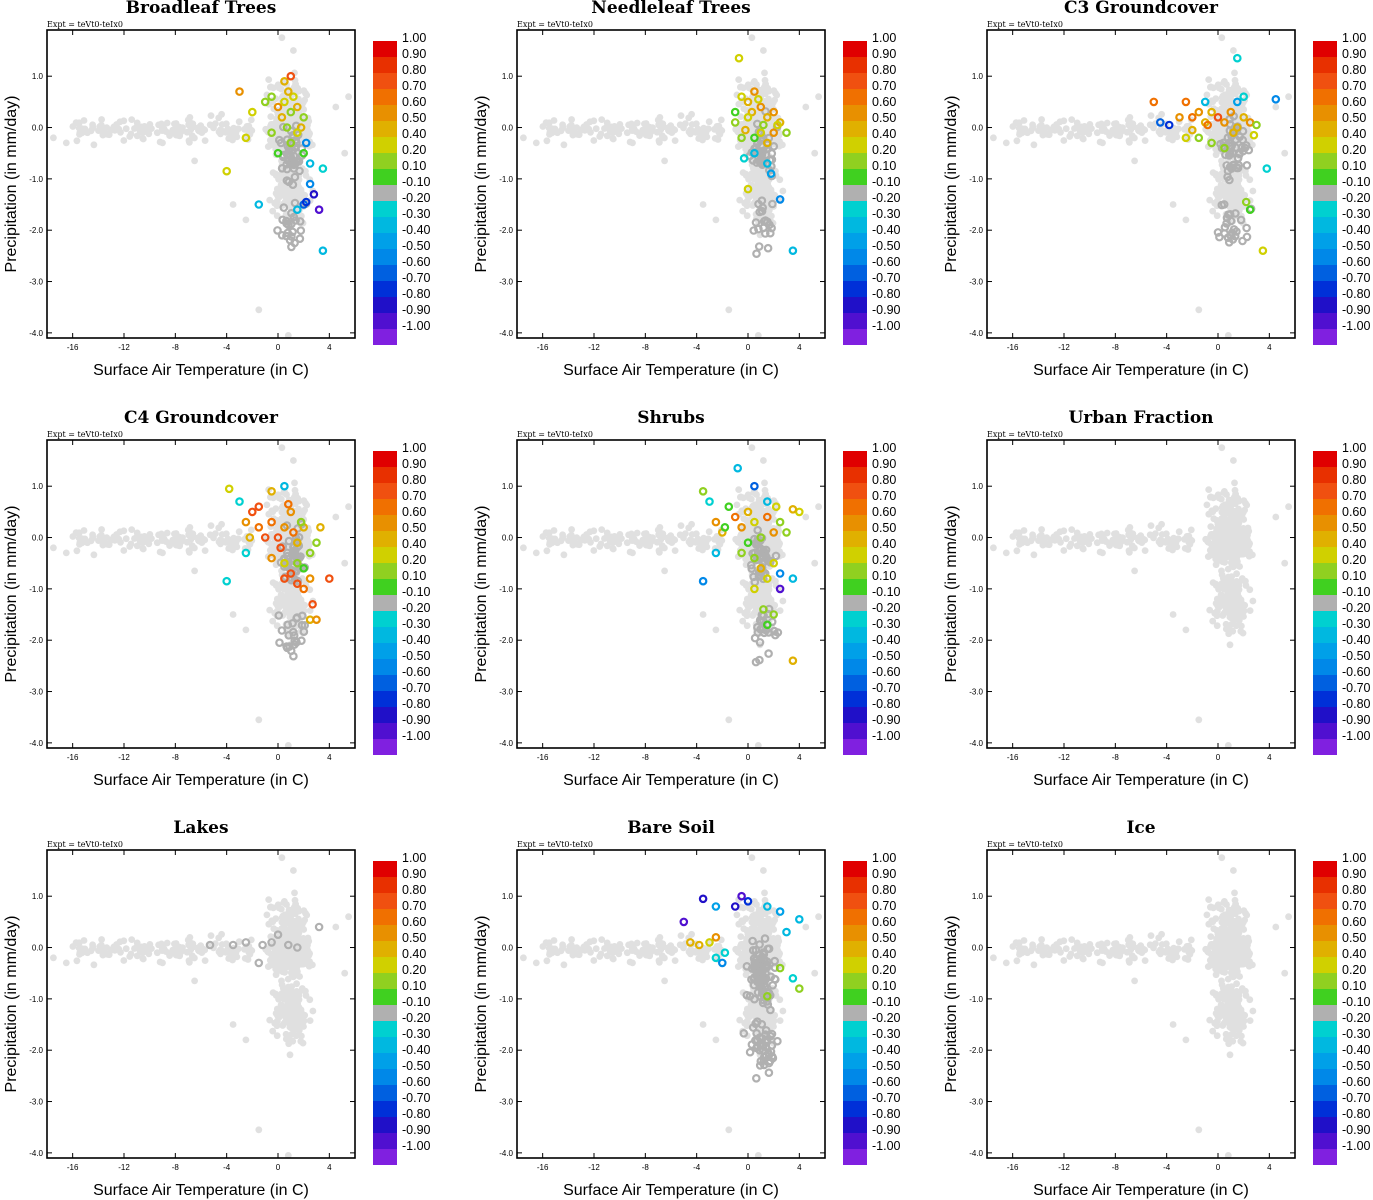 This screenshot has width=1373, height=1200. What do you see at coordinates (38, 76) in the screenshot?
I see `y-tick-label: 1.0` at bounding box center [38, 76].